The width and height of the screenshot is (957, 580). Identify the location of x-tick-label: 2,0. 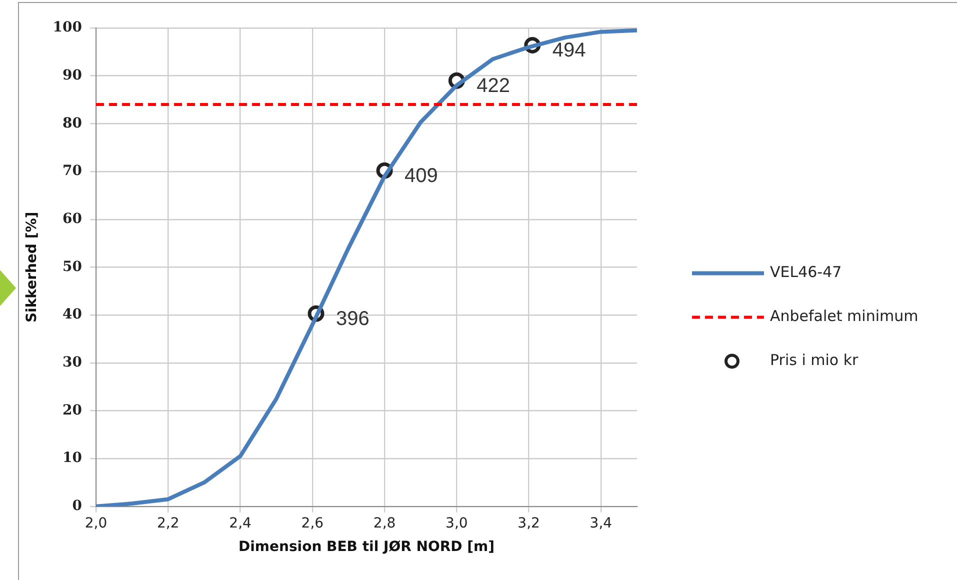
(96, 523).